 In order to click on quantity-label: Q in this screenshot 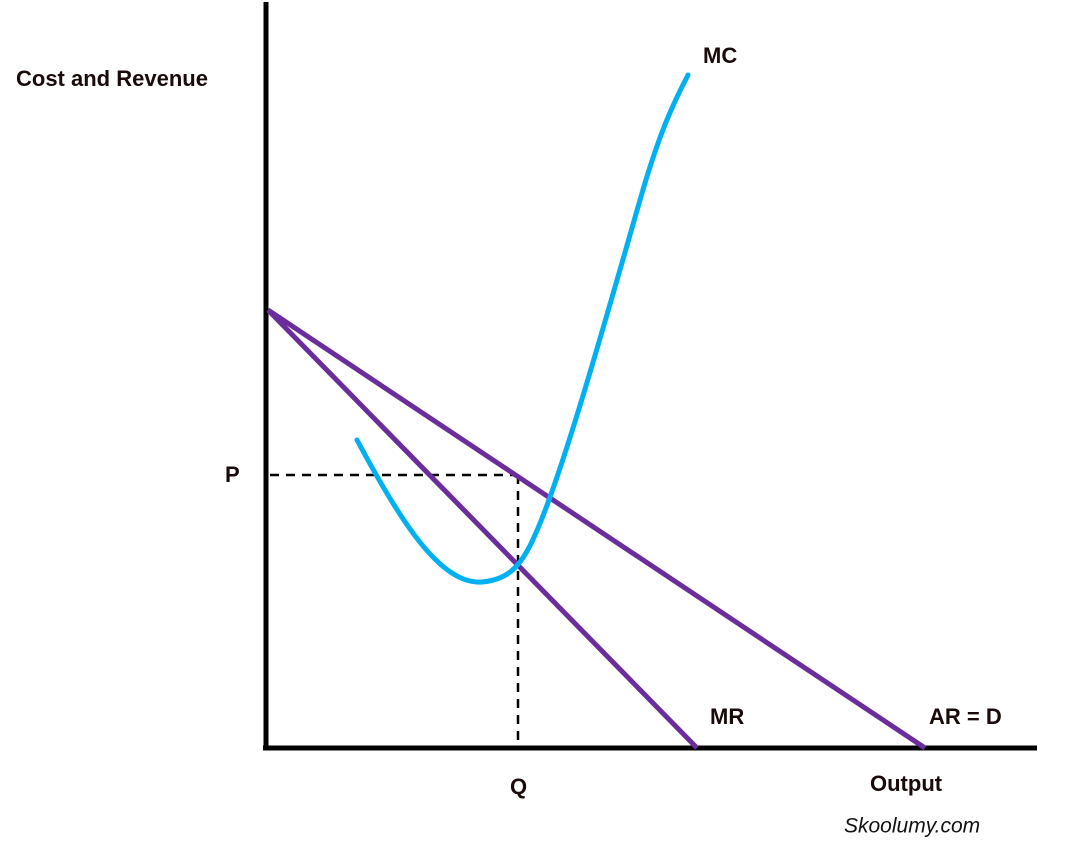, I will do `click(518, 786)`.